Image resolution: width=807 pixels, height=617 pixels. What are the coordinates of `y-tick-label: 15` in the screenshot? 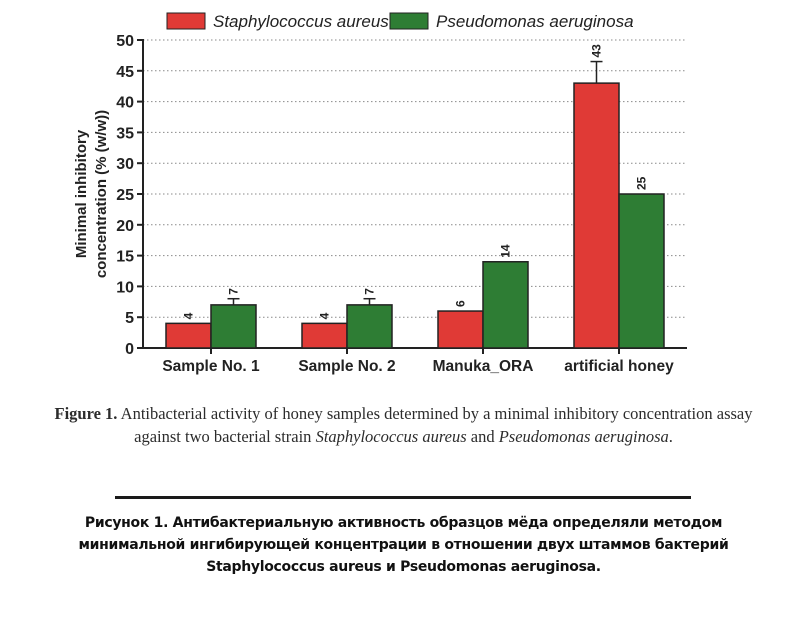 It's located at (125, 257).